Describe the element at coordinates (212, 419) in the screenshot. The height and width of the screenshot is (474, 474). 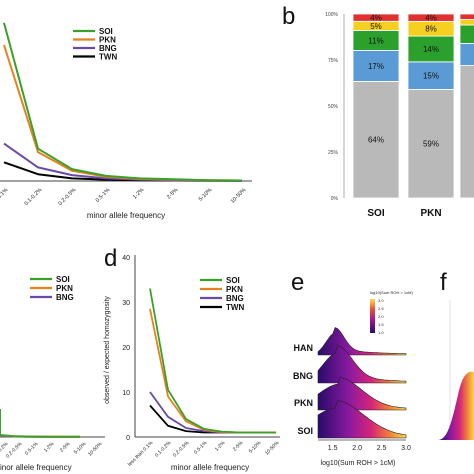
I see `series-line-twn` at that location.